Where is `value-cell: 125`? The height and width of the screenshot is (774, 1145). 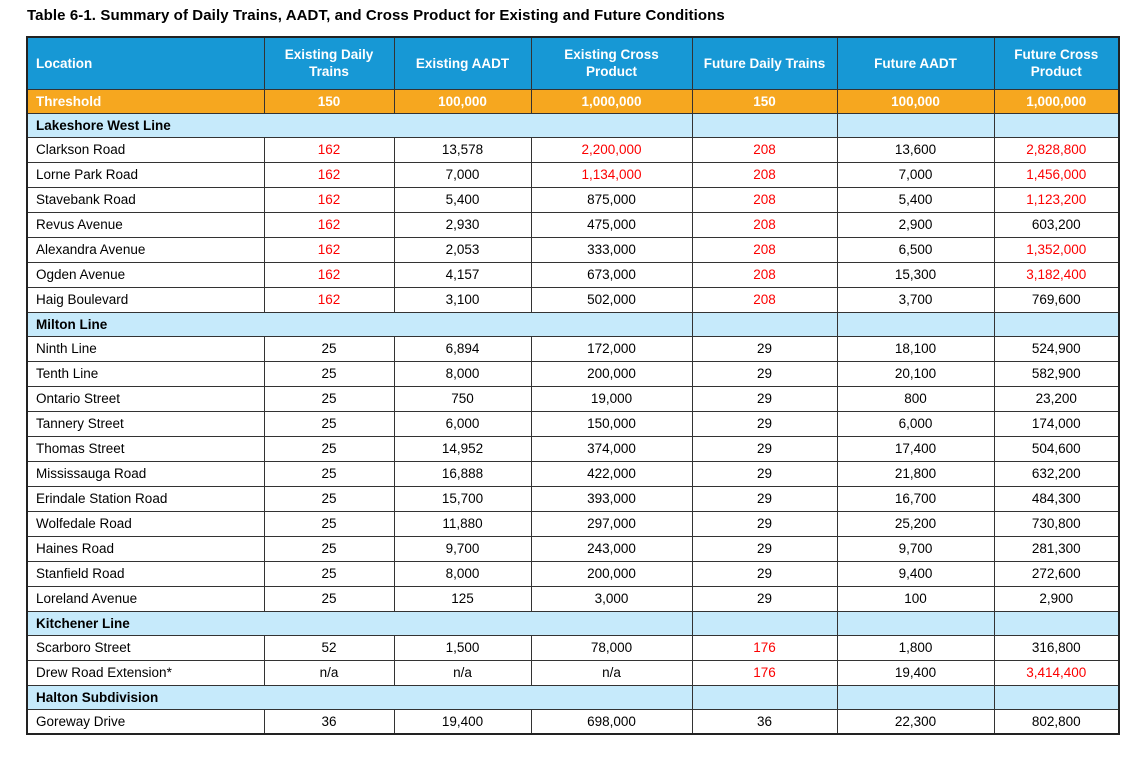
value-cell: 125 is located at coordinates (462, 598).